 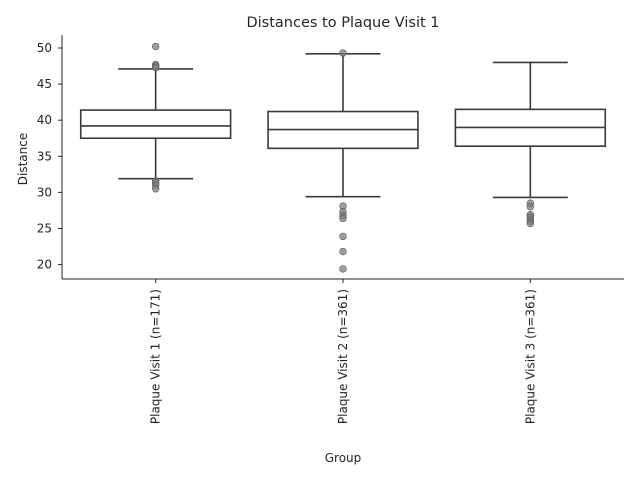 What do you see at coordinates (156, 356) in the screenshot?
I see `x-tick-label: Plaque Visit 1 (n=171)` at bounding box center [156, 356].